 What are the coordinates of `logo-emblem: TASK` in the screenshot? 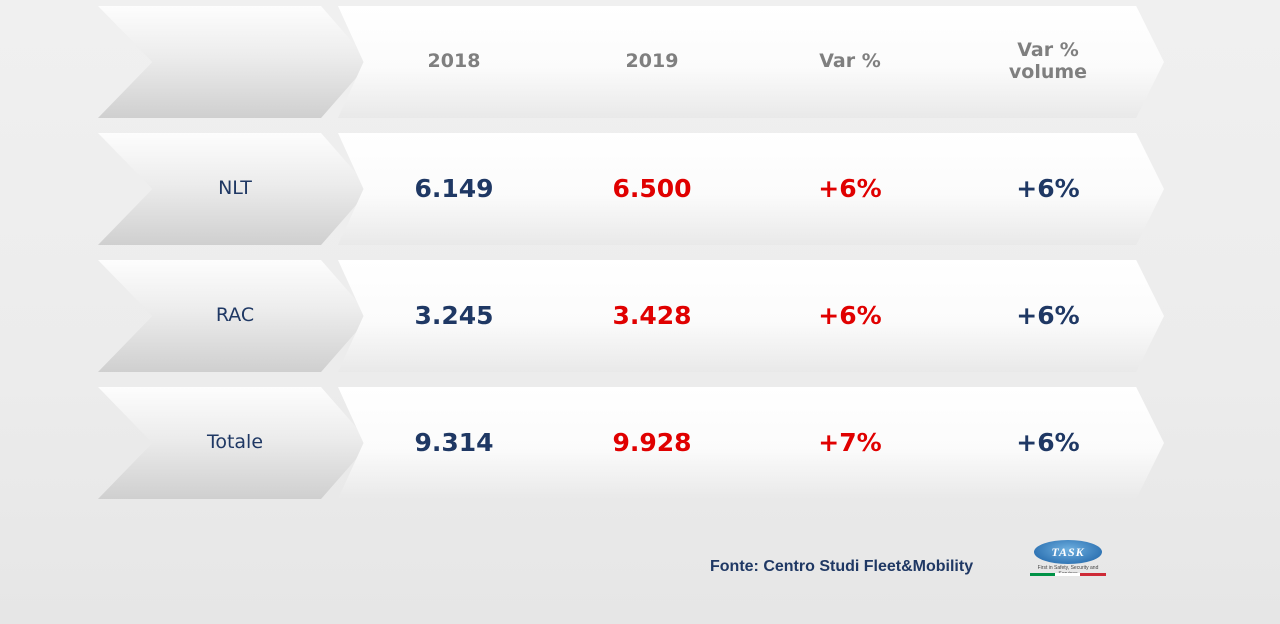 It's located at (1068, 552).